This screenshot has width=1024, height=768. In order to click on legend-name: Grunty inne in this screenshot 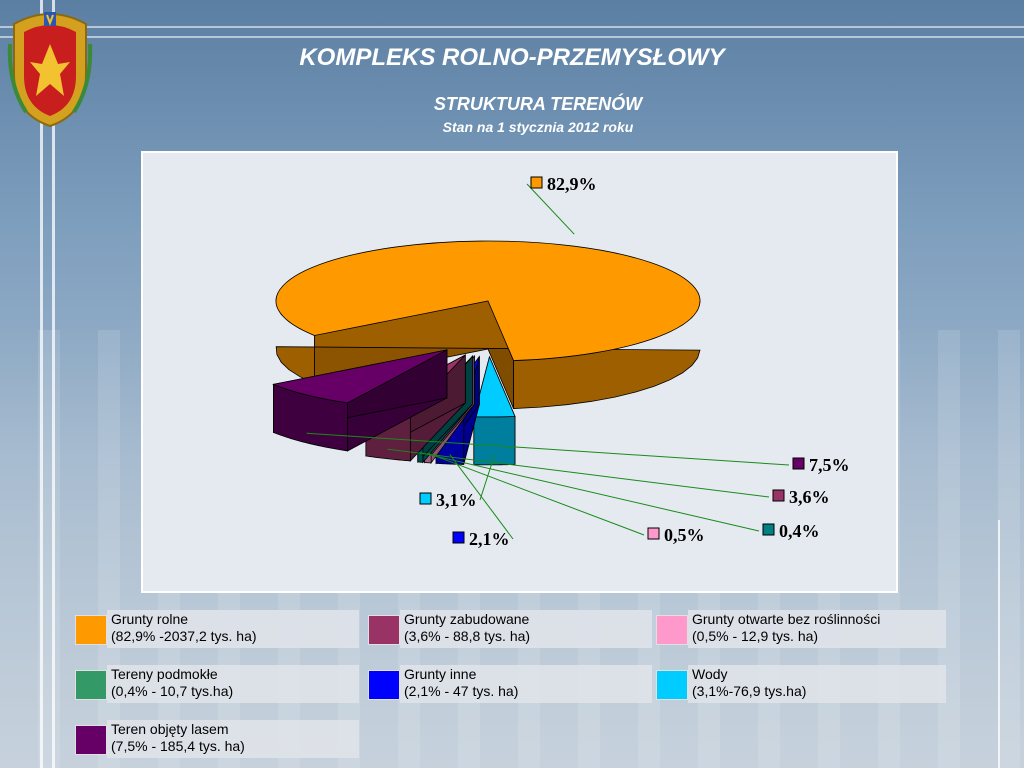, I will do `click(440, 674)`.